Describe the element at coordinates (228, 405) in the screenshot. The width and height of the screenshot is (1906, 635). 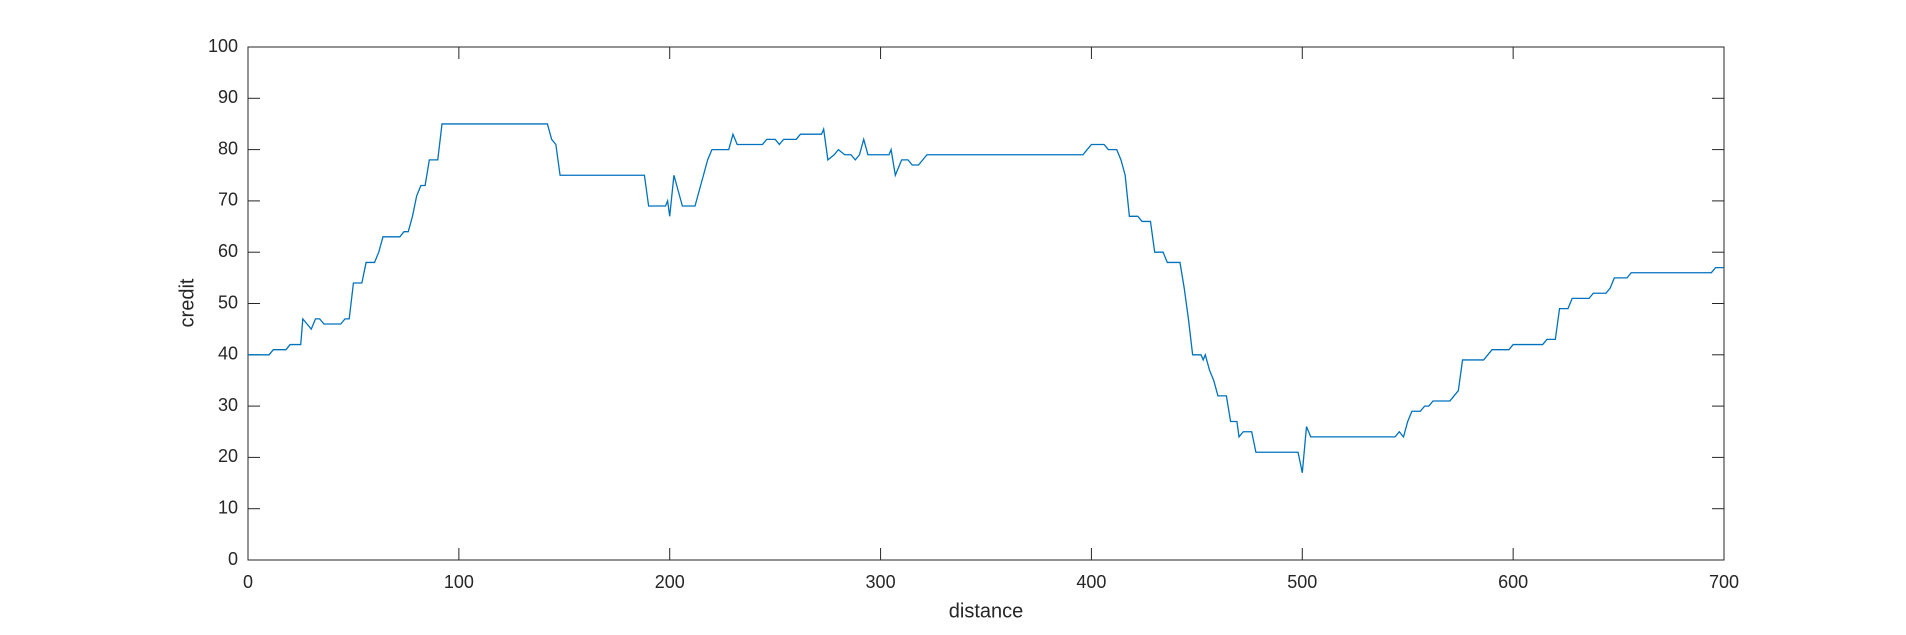
I see `y-tick-label: 30` at that location.